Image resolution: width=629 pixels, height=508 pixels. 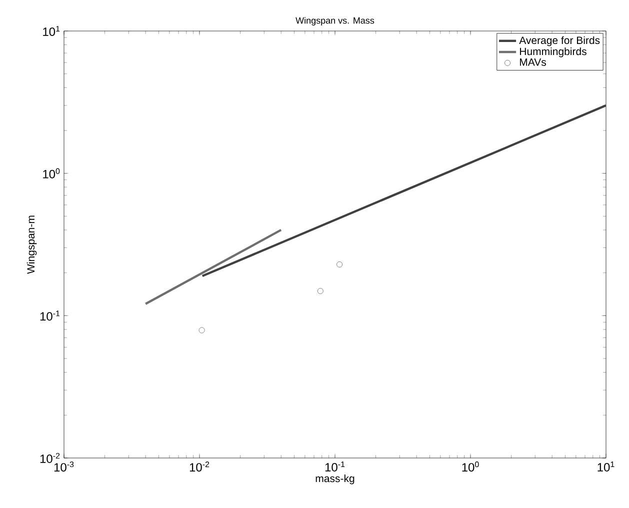 I want to click on chart-title: Wingspan vs. Mass, so click(x=335, y=21).